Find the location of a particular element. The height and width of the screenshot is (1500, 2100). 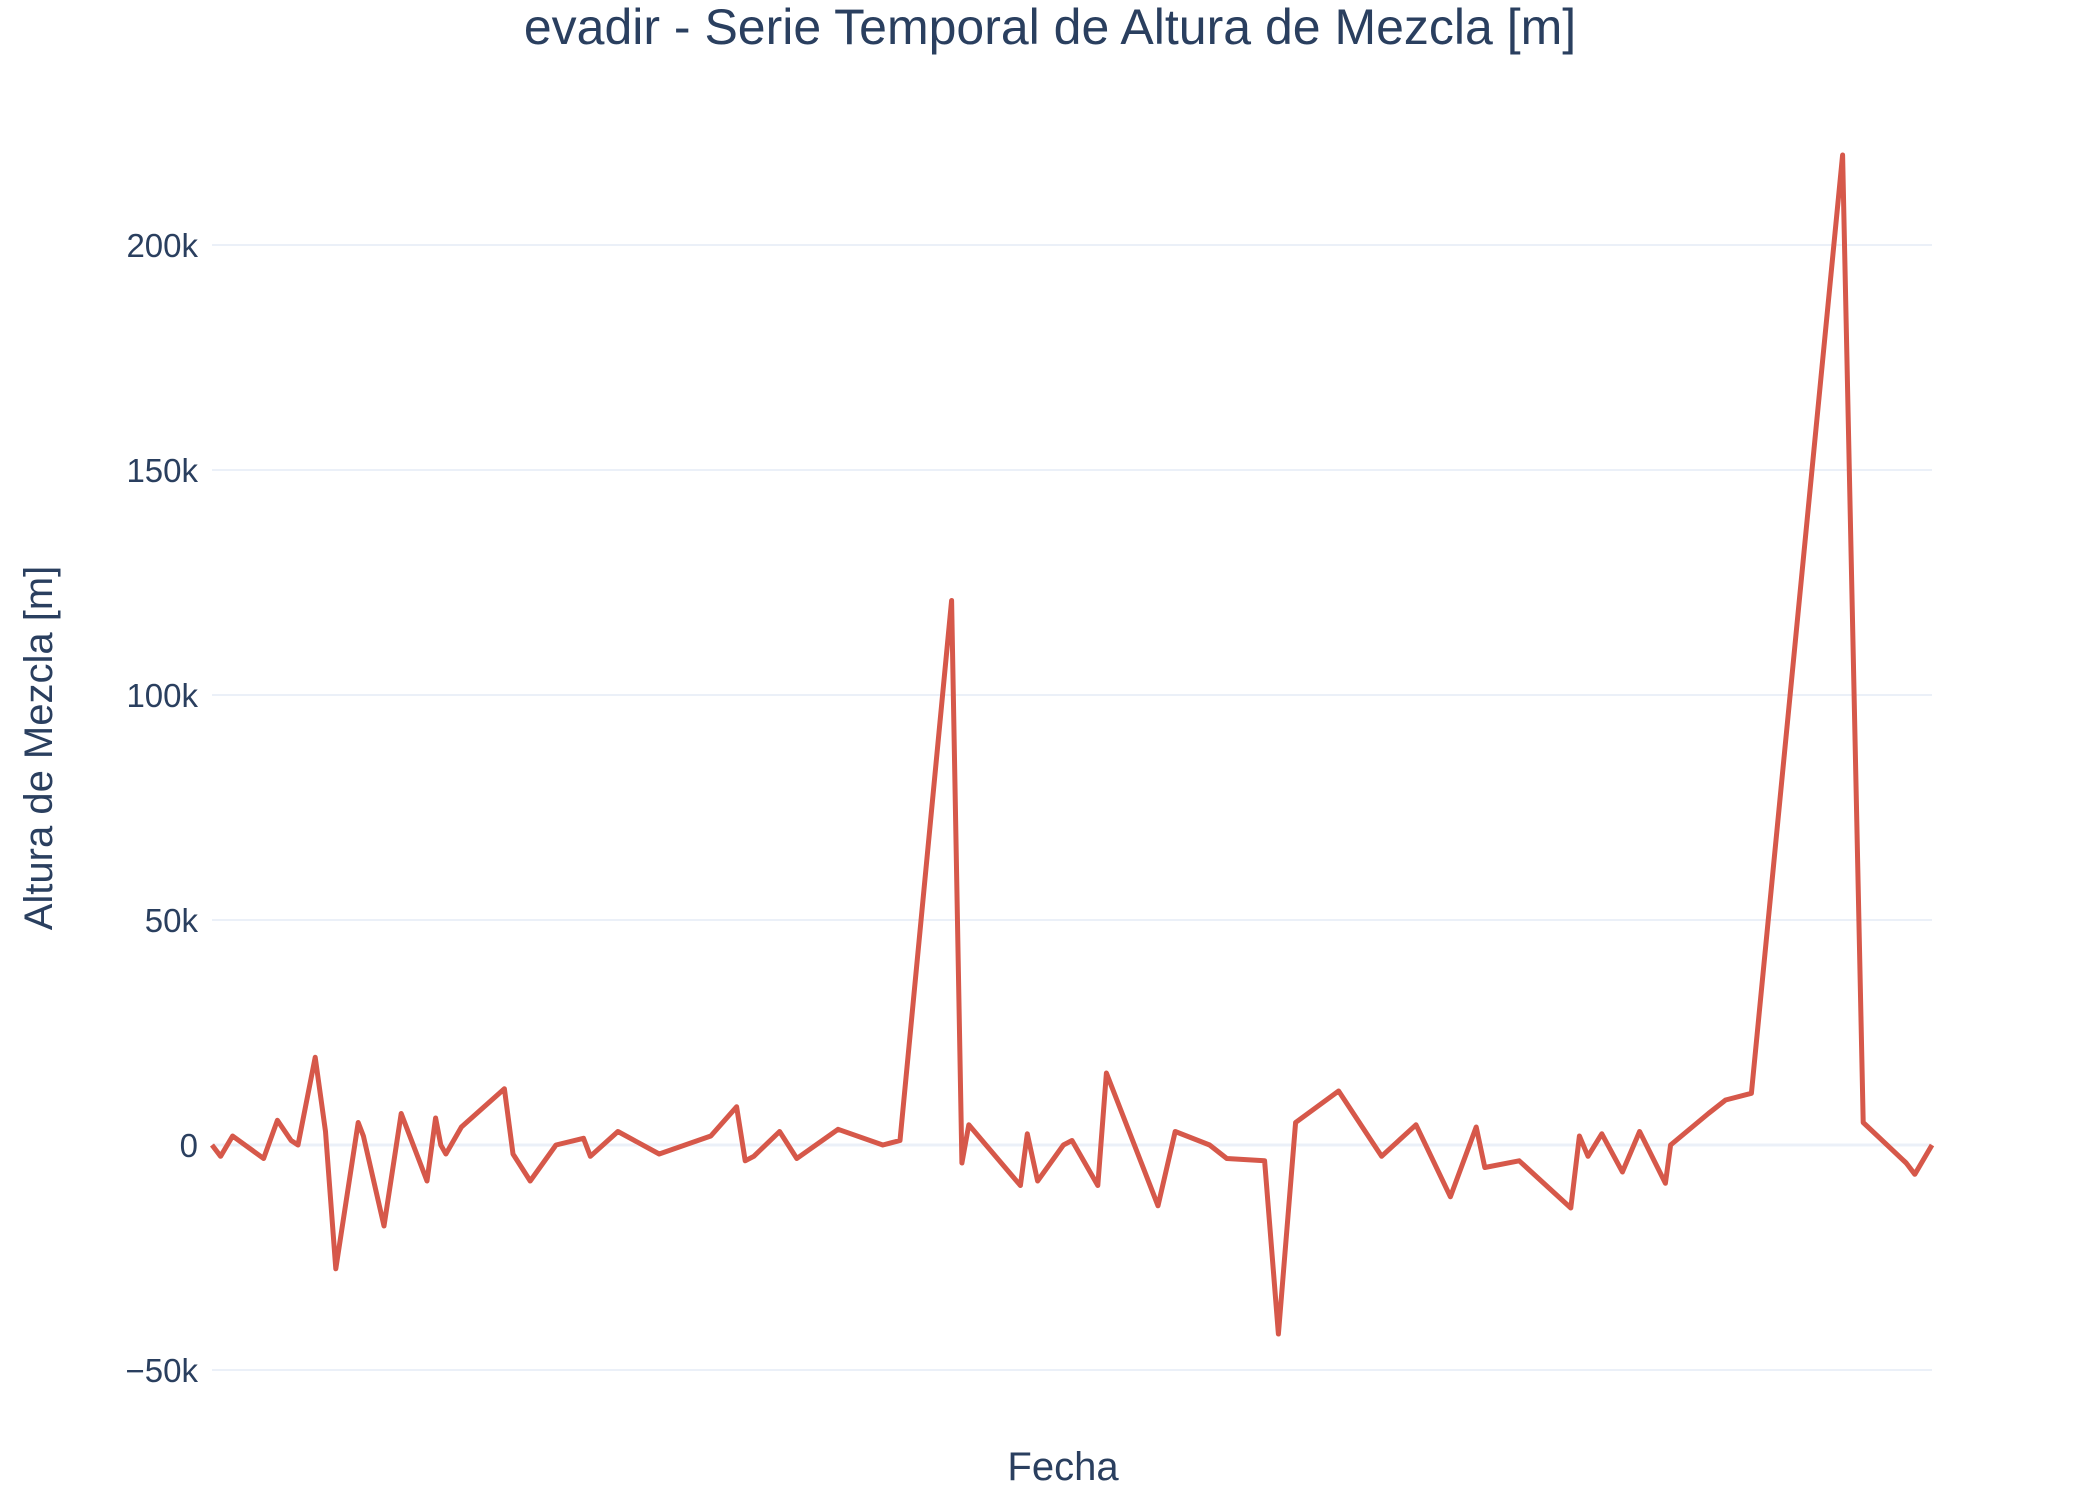

y-axis-title: Altura de Mezcla [m] is located at coordinates (39, 748).